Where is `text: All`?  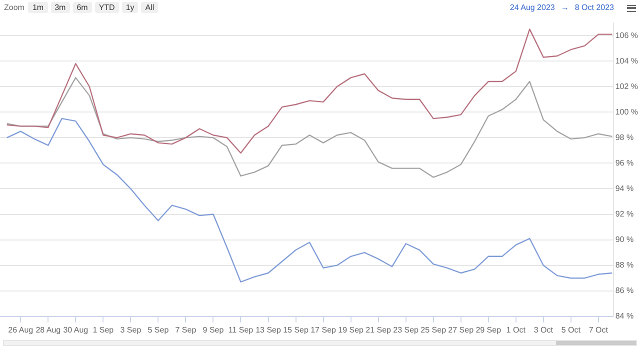 text: All is located at coordinates (149, 7).